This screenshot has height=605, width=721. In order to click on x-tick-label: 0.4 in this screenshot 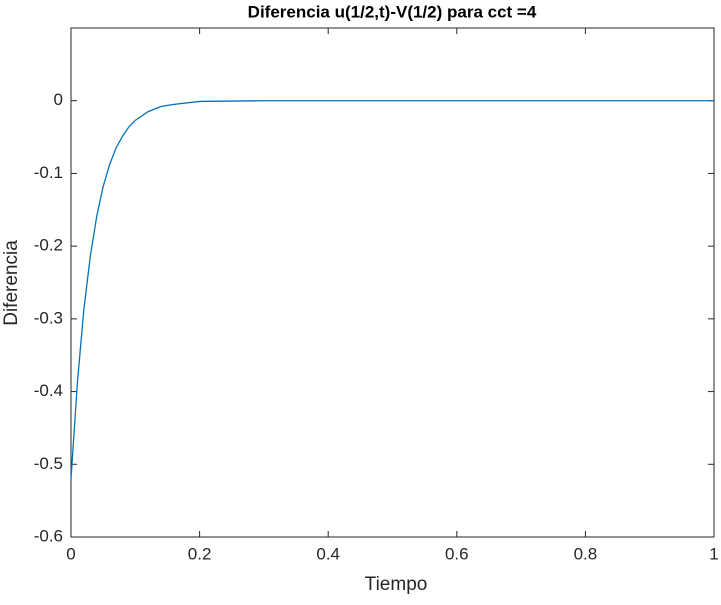, I will do `click(328, 553)`.